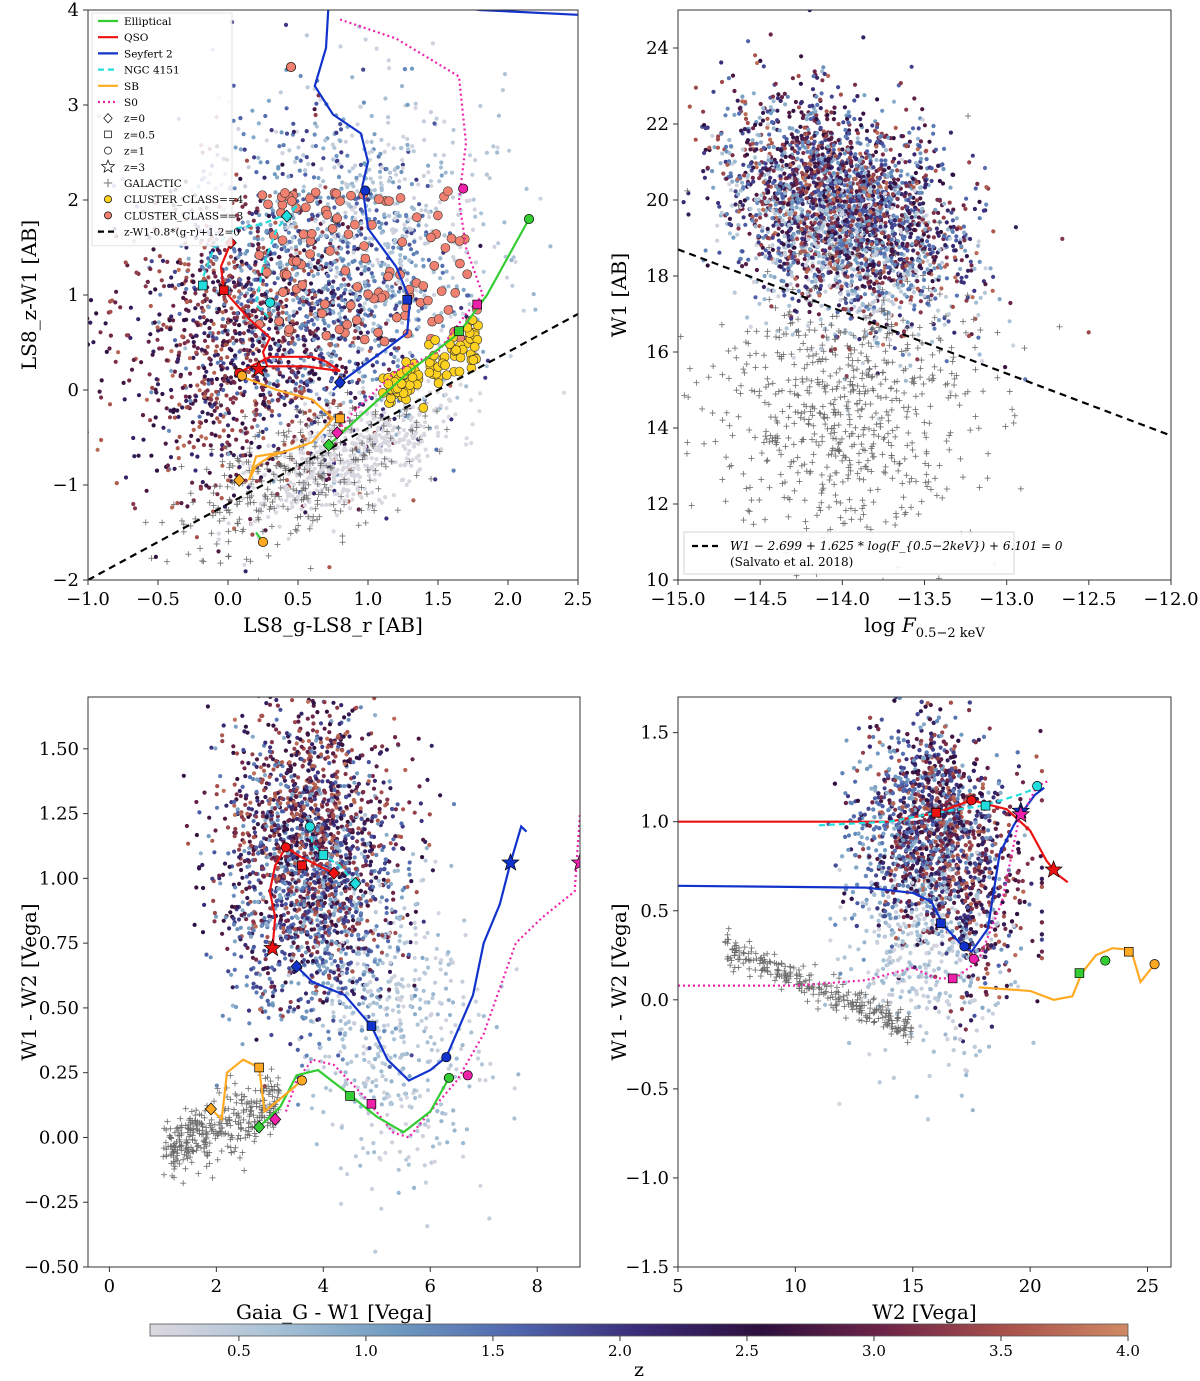  Describe the element at coordinates (134, 152) in the screenshot. I see `legend-label: z=1` at that location.